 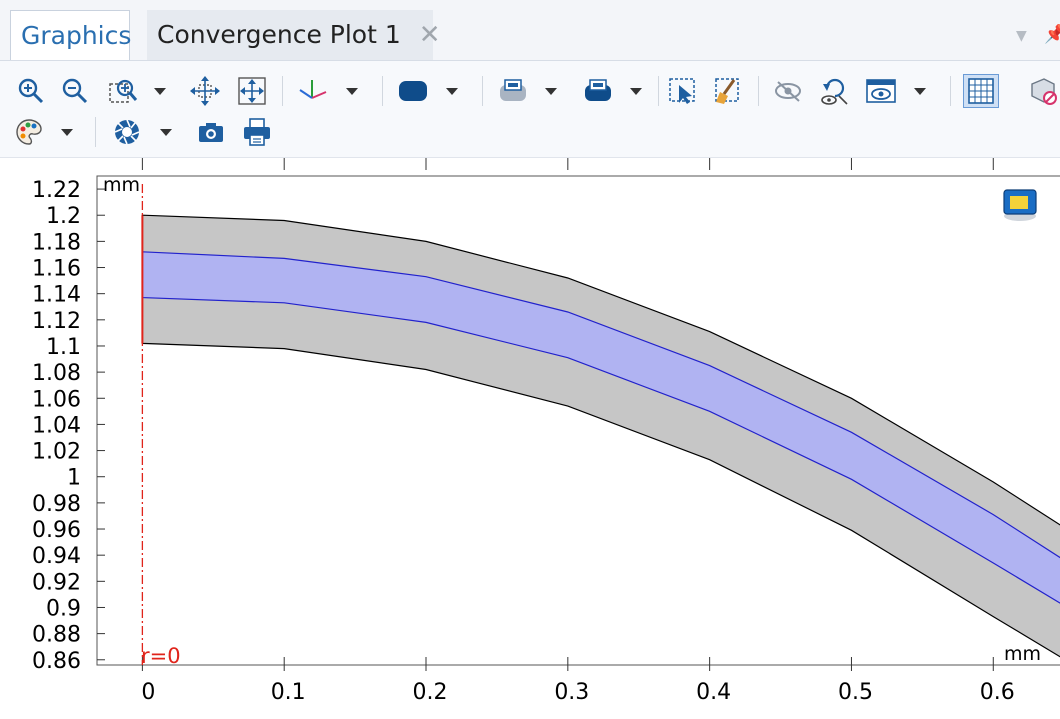 What do you see at coordinates (881, 91) in the screenshot?
I see `view-icon` at bounding box center [881, 91].